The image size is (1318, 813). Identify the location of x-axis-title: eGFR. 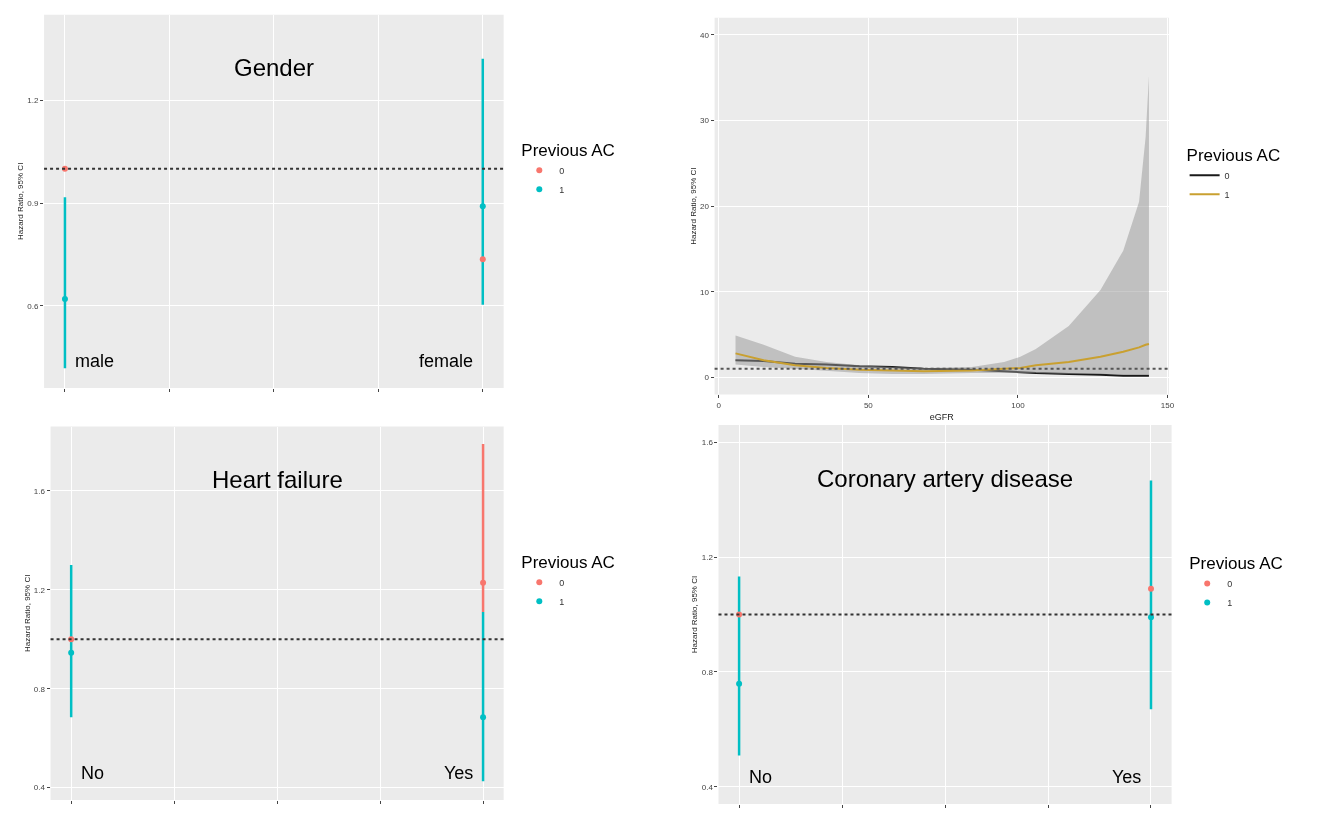
(942, 416).